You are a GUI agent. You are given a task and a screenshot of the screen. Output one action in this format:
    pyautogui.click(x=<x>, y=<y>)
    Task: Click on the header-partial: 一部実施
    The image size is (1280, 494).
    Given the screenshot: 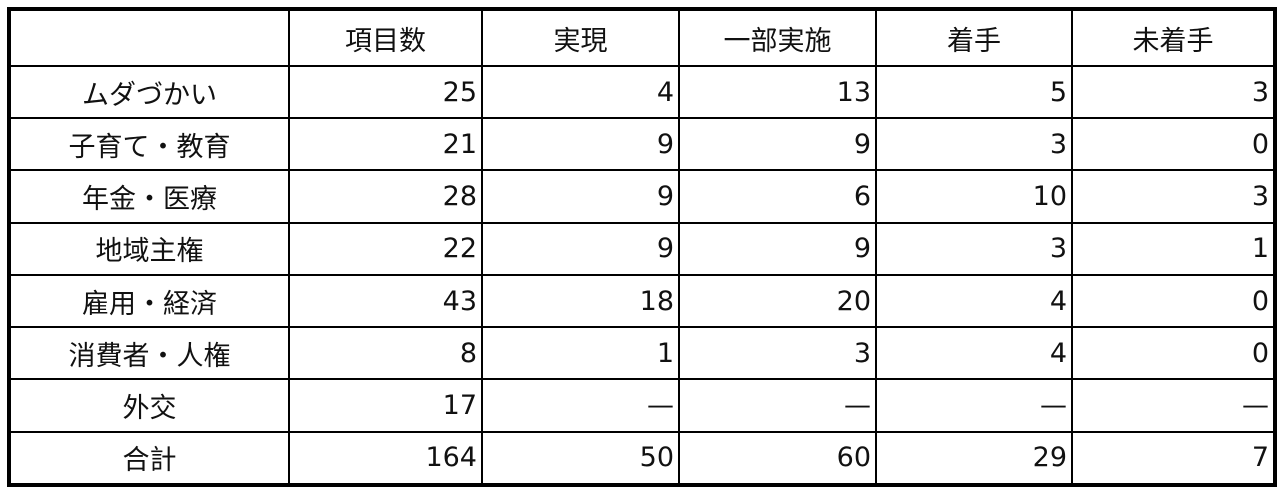 What is the action you would take?
    pyautogui.click(x=777, y=37)
    